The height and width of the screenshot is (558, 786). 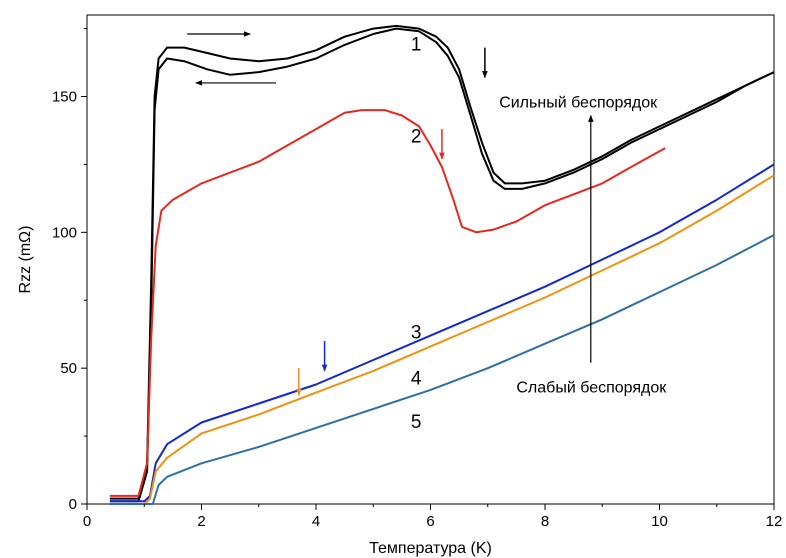 What do you see at coordinates (87, 521) in the screenshot?
I see `x-tick-label: 0` at bounding box center [87, 521].